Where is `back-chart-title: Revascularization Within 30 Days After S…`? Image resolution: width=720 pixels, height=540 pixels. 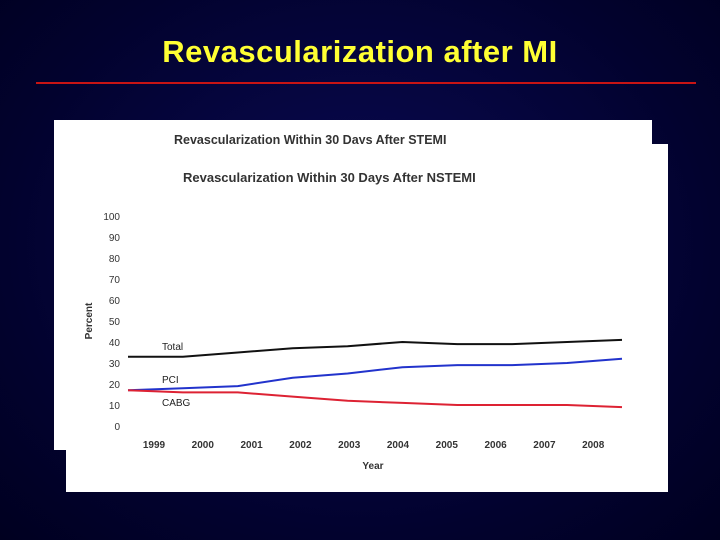 back-chart-title: Revascularization Within 30 Days After S… is located at coordinates (310, 140).